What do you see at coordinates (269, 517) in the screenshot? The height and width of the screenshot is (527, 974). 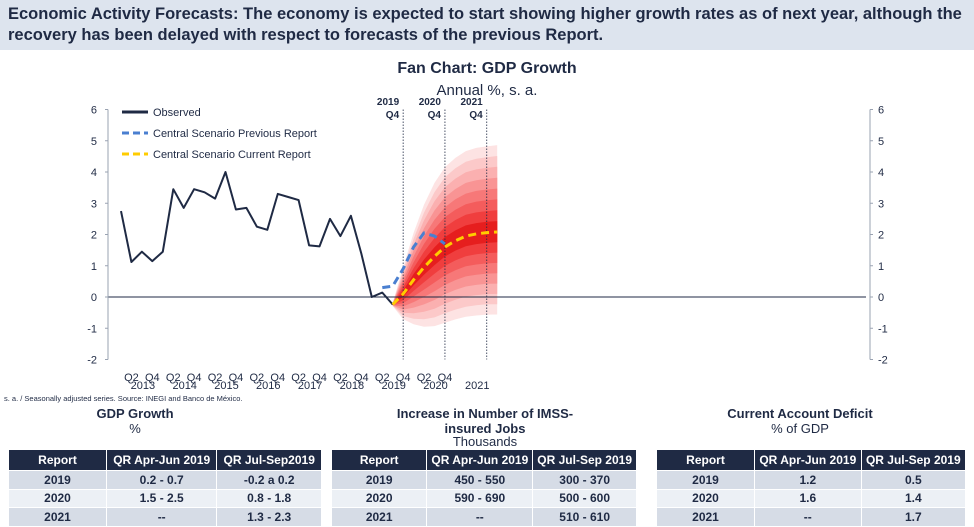 I see `table-cell: 1.3 - 2.3` at bounding box center [269, 517].